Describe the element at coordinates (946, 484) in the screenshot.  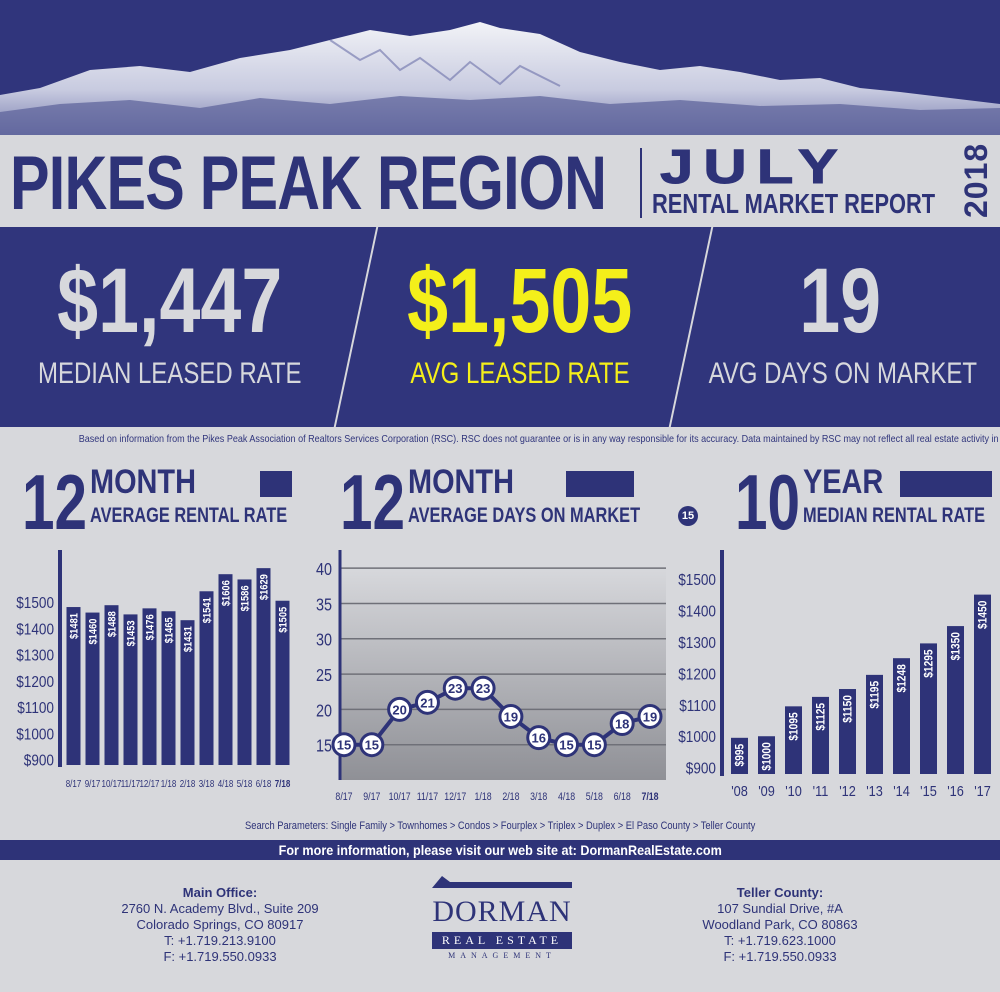
I see `section-bar` at that location.